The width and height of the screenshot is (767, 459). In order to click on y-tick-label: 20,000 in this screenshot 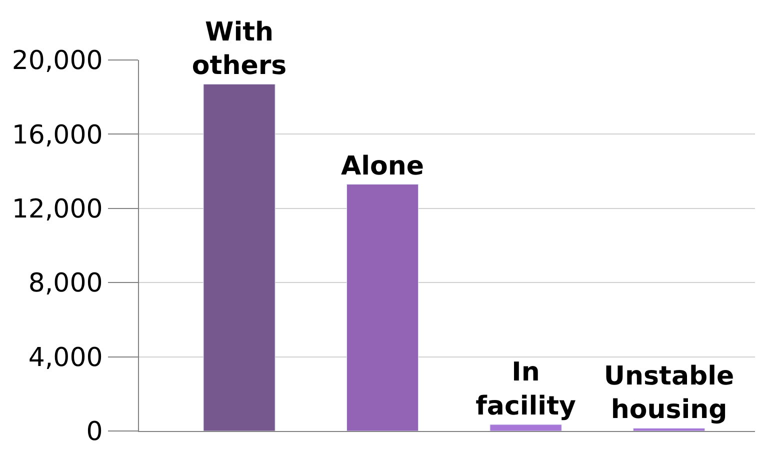, I will do `click(57, 61)`.